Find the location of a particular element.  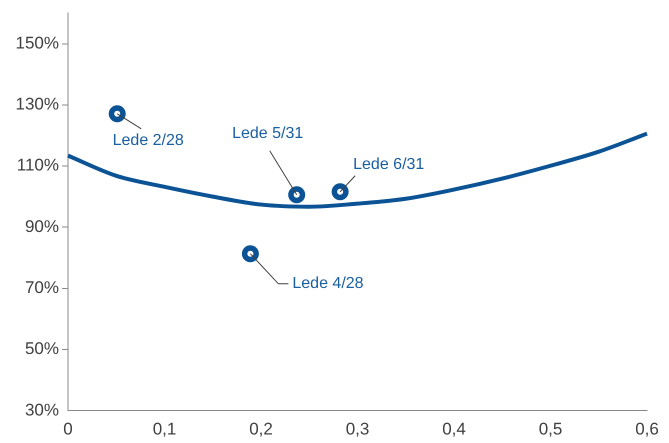

annotation: Lede 5/31 is located at coordinates (268, 133).